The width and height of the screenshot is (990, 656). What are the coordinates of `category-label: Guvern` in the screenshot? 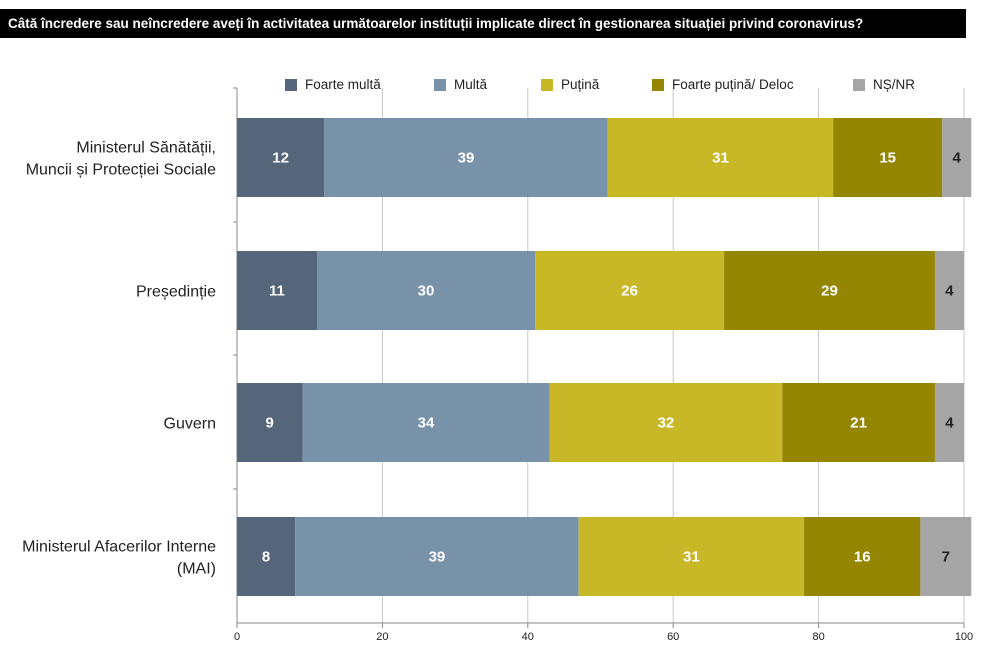 It's located at (190, 424).